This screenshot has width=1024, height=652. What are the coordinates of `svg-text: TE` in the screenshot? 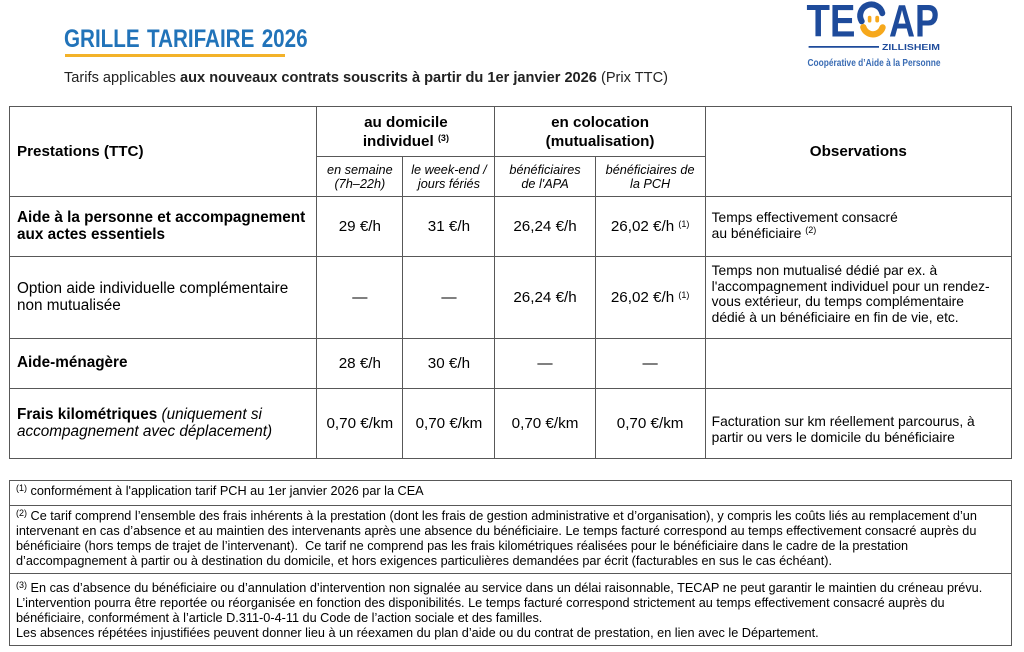 It's located at (831, 23).